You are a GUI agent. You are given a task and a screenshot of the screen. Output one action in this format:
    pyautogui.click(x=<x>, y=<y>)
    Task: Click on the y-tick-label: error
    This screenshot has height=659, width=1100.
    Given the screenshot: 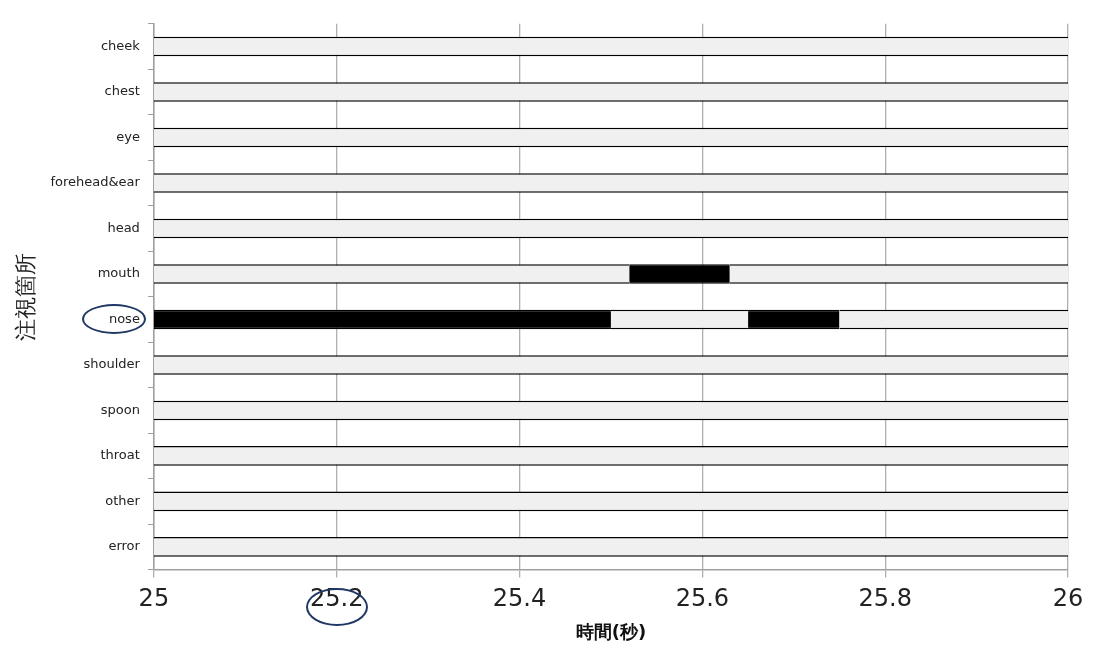 What is the action you would take?
    pyautogui.click(x=124, y=546)
    